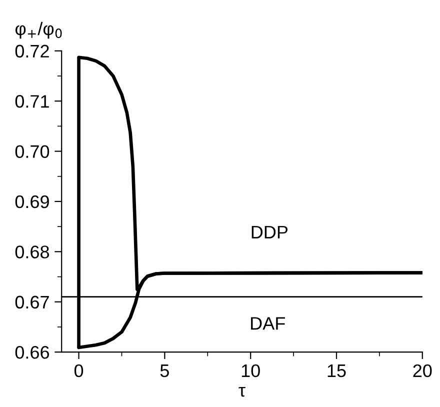 Image resolution: width=440 pixels, height=407 pixels. Describe the element at coordinates (32, 201) in the screenshot. I see `y-tick-label: 0.69` at that location.